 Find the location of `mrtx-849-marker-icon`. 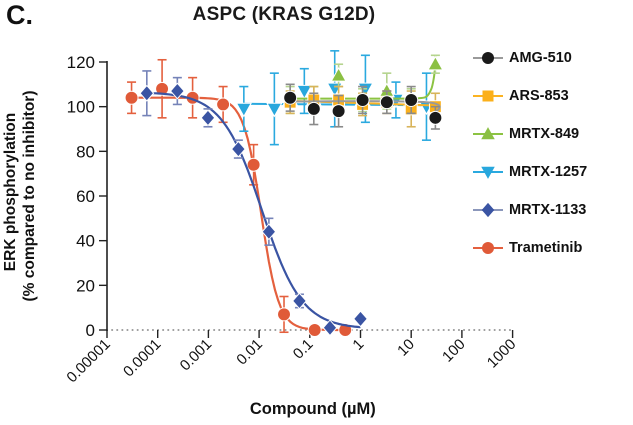

mrtx-849-marker-icon is located at coordinates (488, 133).